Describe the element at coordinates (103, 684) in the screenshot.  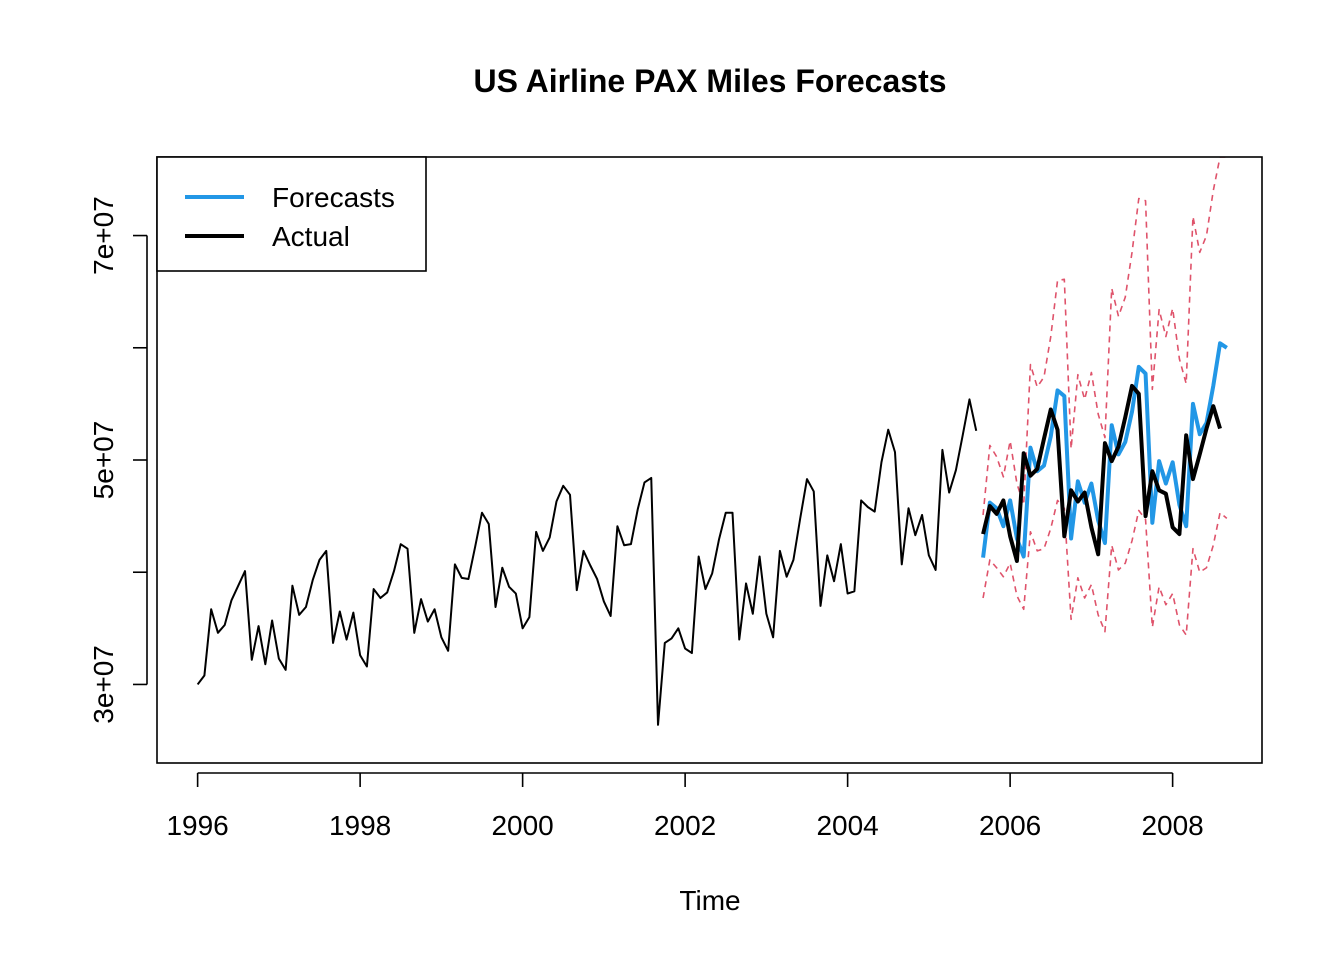
I see `y-tick-label: 3e+07` at that location.